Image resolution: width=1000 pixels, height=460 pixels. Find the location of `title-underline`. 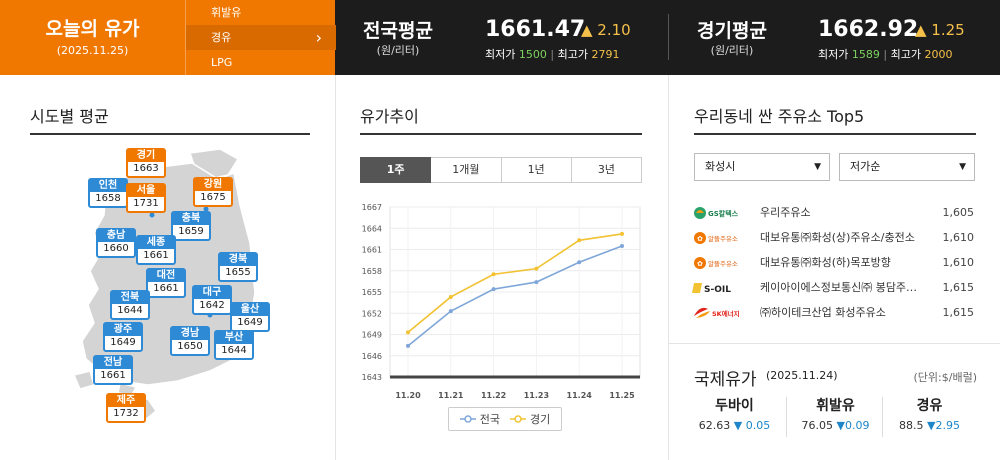

title-underline is located at coordinates (501, 134).